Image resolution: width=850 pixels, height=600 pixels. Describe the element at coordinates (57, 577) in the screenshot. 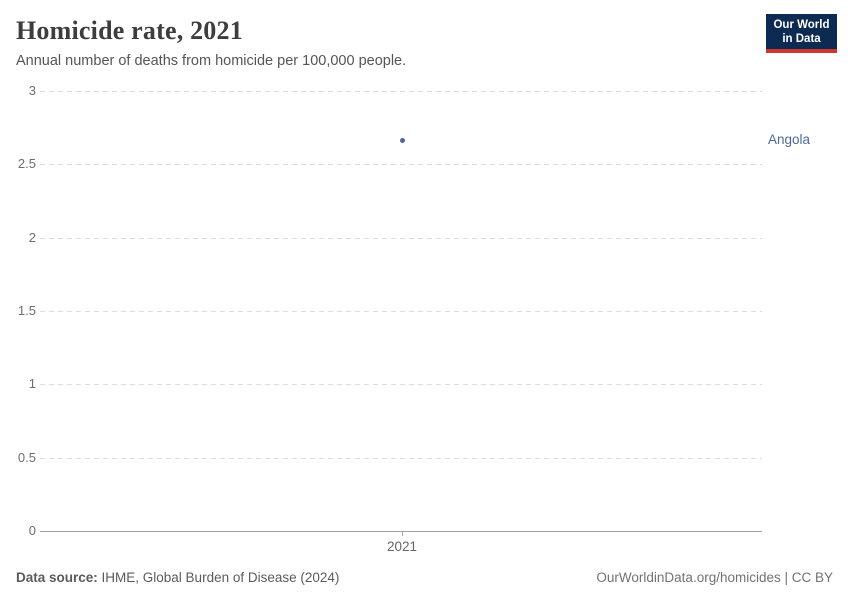

I see `data-source-label: Data source:` at that location.